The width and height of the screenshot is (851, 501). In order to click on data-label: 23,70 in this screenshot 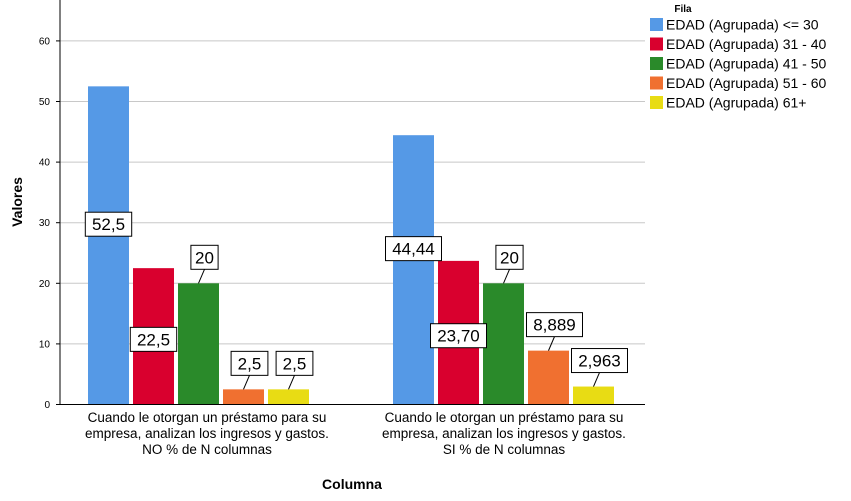, I will do `click(458, 336)`.